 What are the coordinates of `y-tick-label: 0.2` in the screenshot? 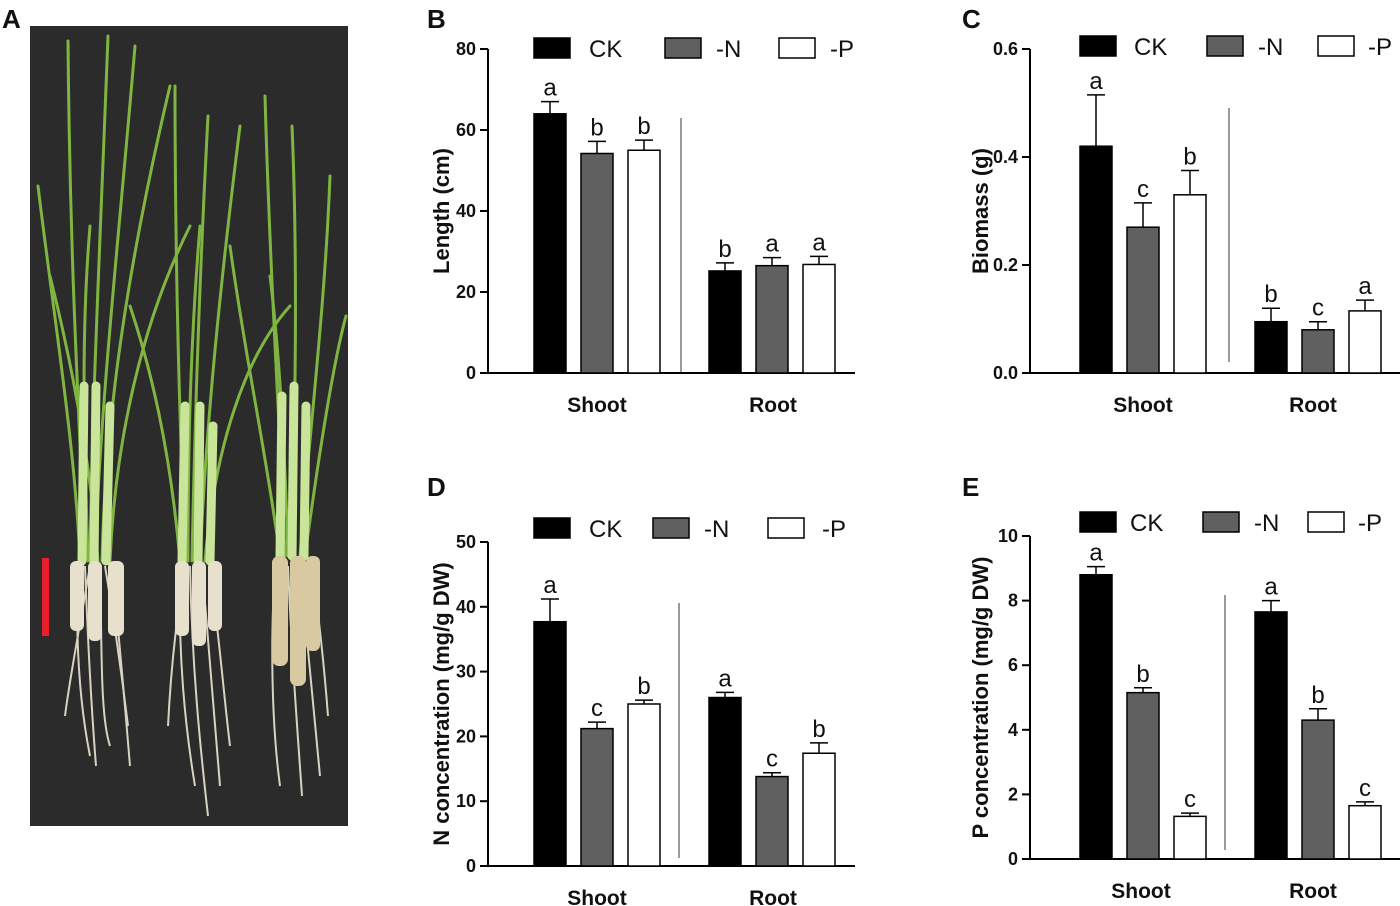 It's located at (1005, 265).